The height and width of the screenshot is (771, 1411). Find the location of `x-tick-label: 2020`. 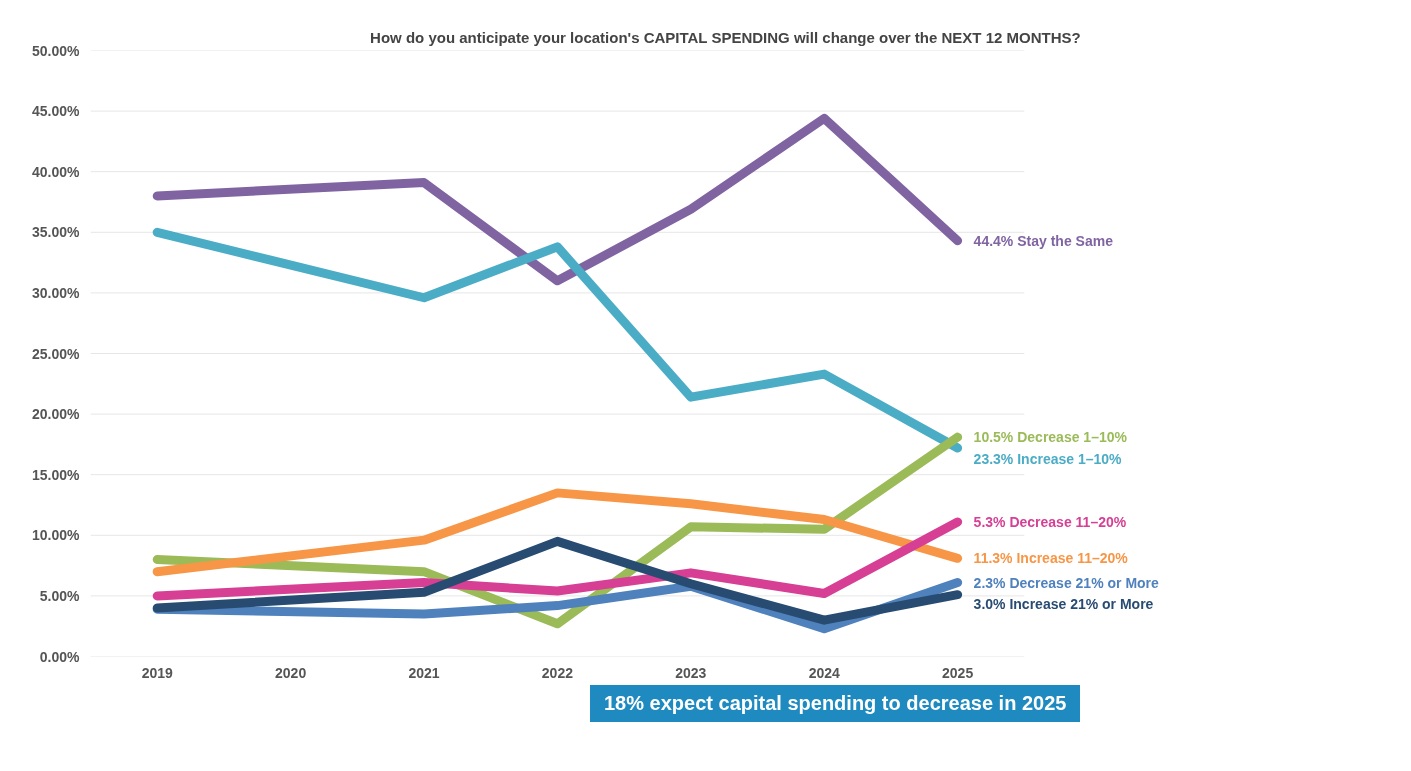

x-tick-label: 2020 is located at coordinates (291, 672).